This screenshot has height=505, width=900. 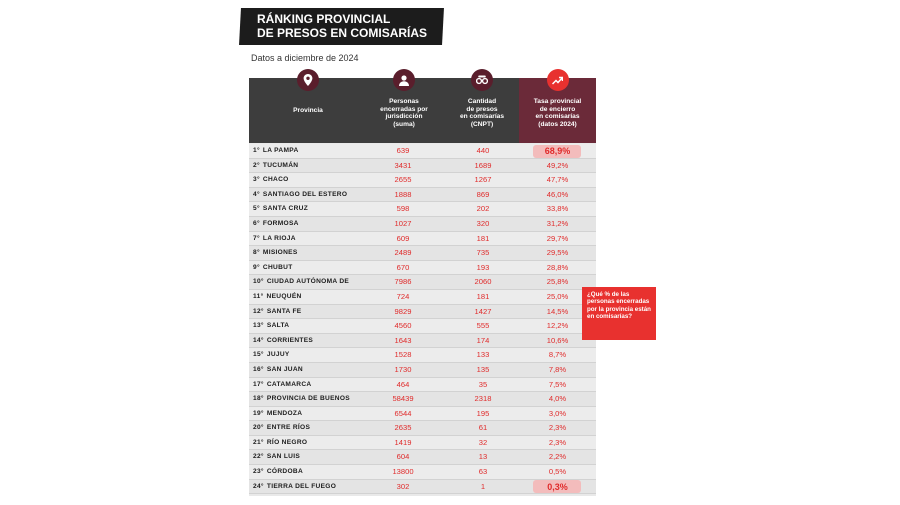 What do you see at coordinates (404, 80) in the screenshot?
I see `person-icon` at bounding box center [404, 80].